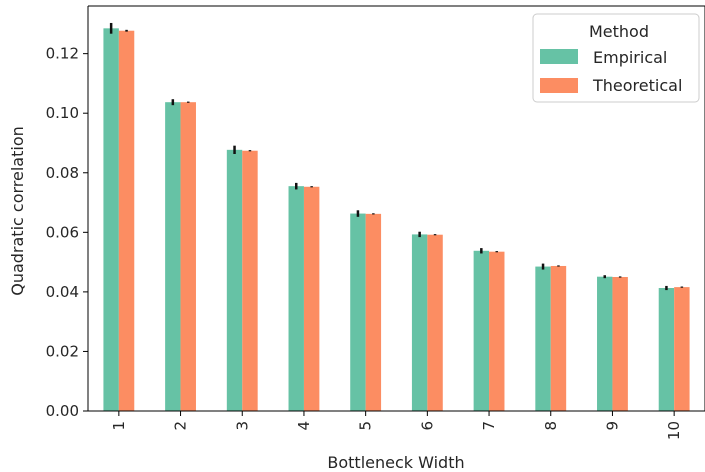  I want to click on y-tick-label: 0.06, so click(62, 232).